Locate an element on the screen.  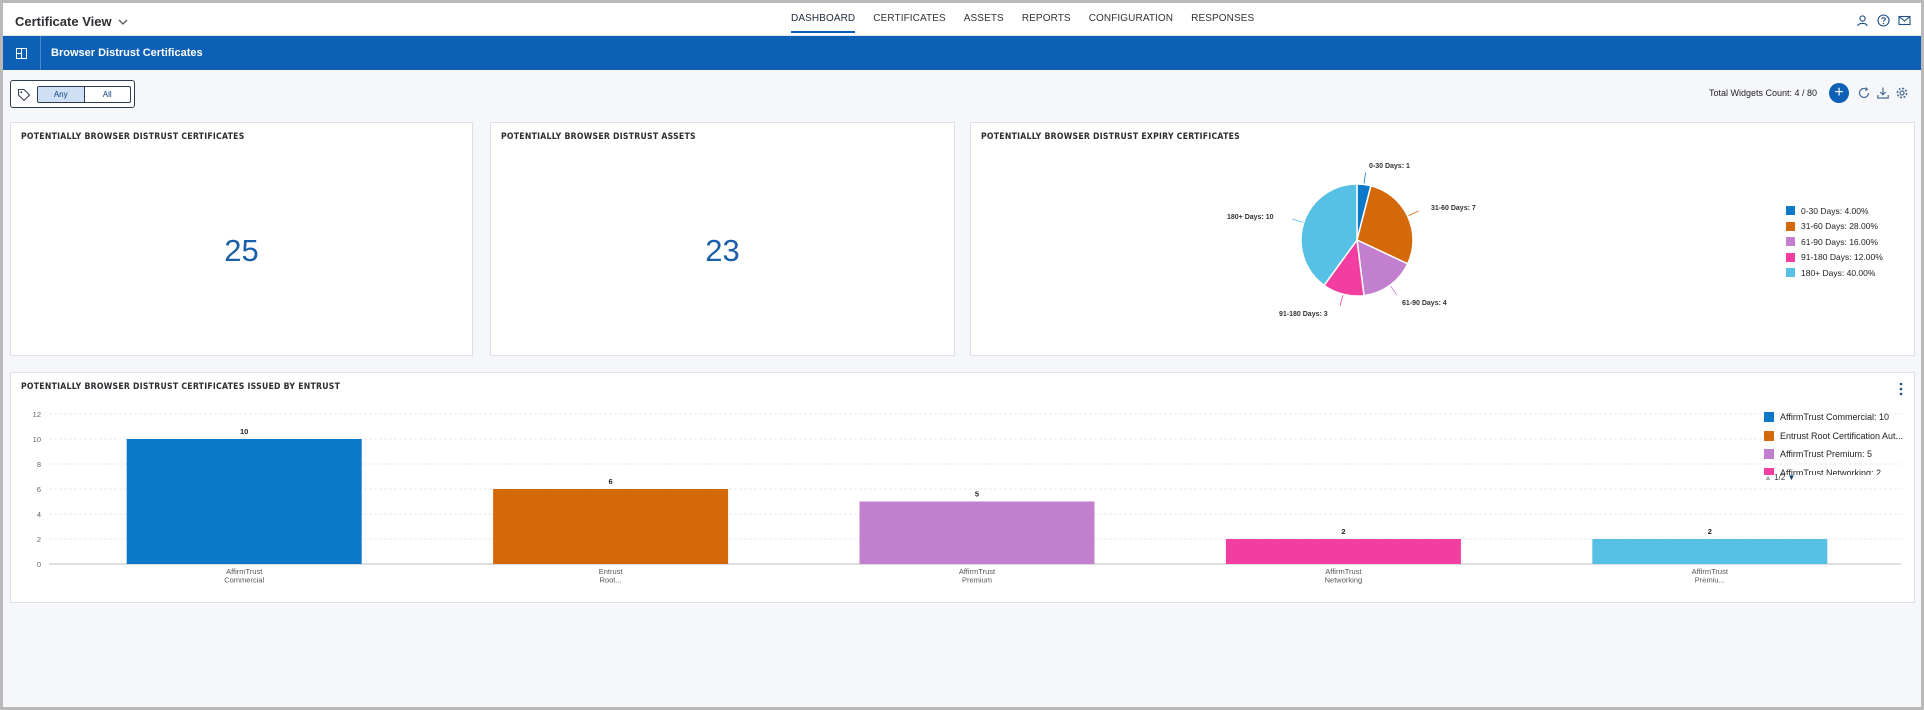
pie-slice-180-plus is located at coordinates (1329, 235).